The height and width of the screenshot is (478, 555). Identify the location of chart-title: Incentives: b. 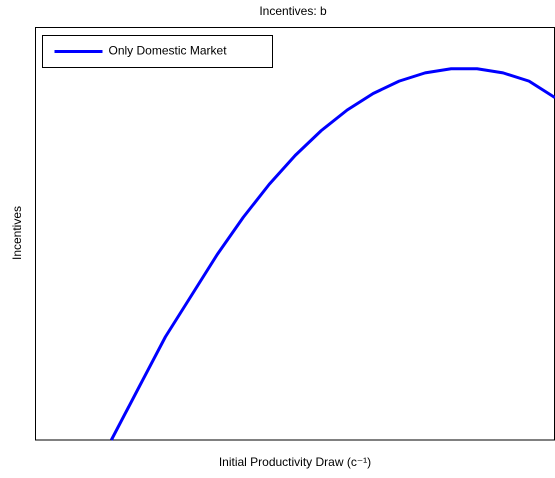
(293, 11).